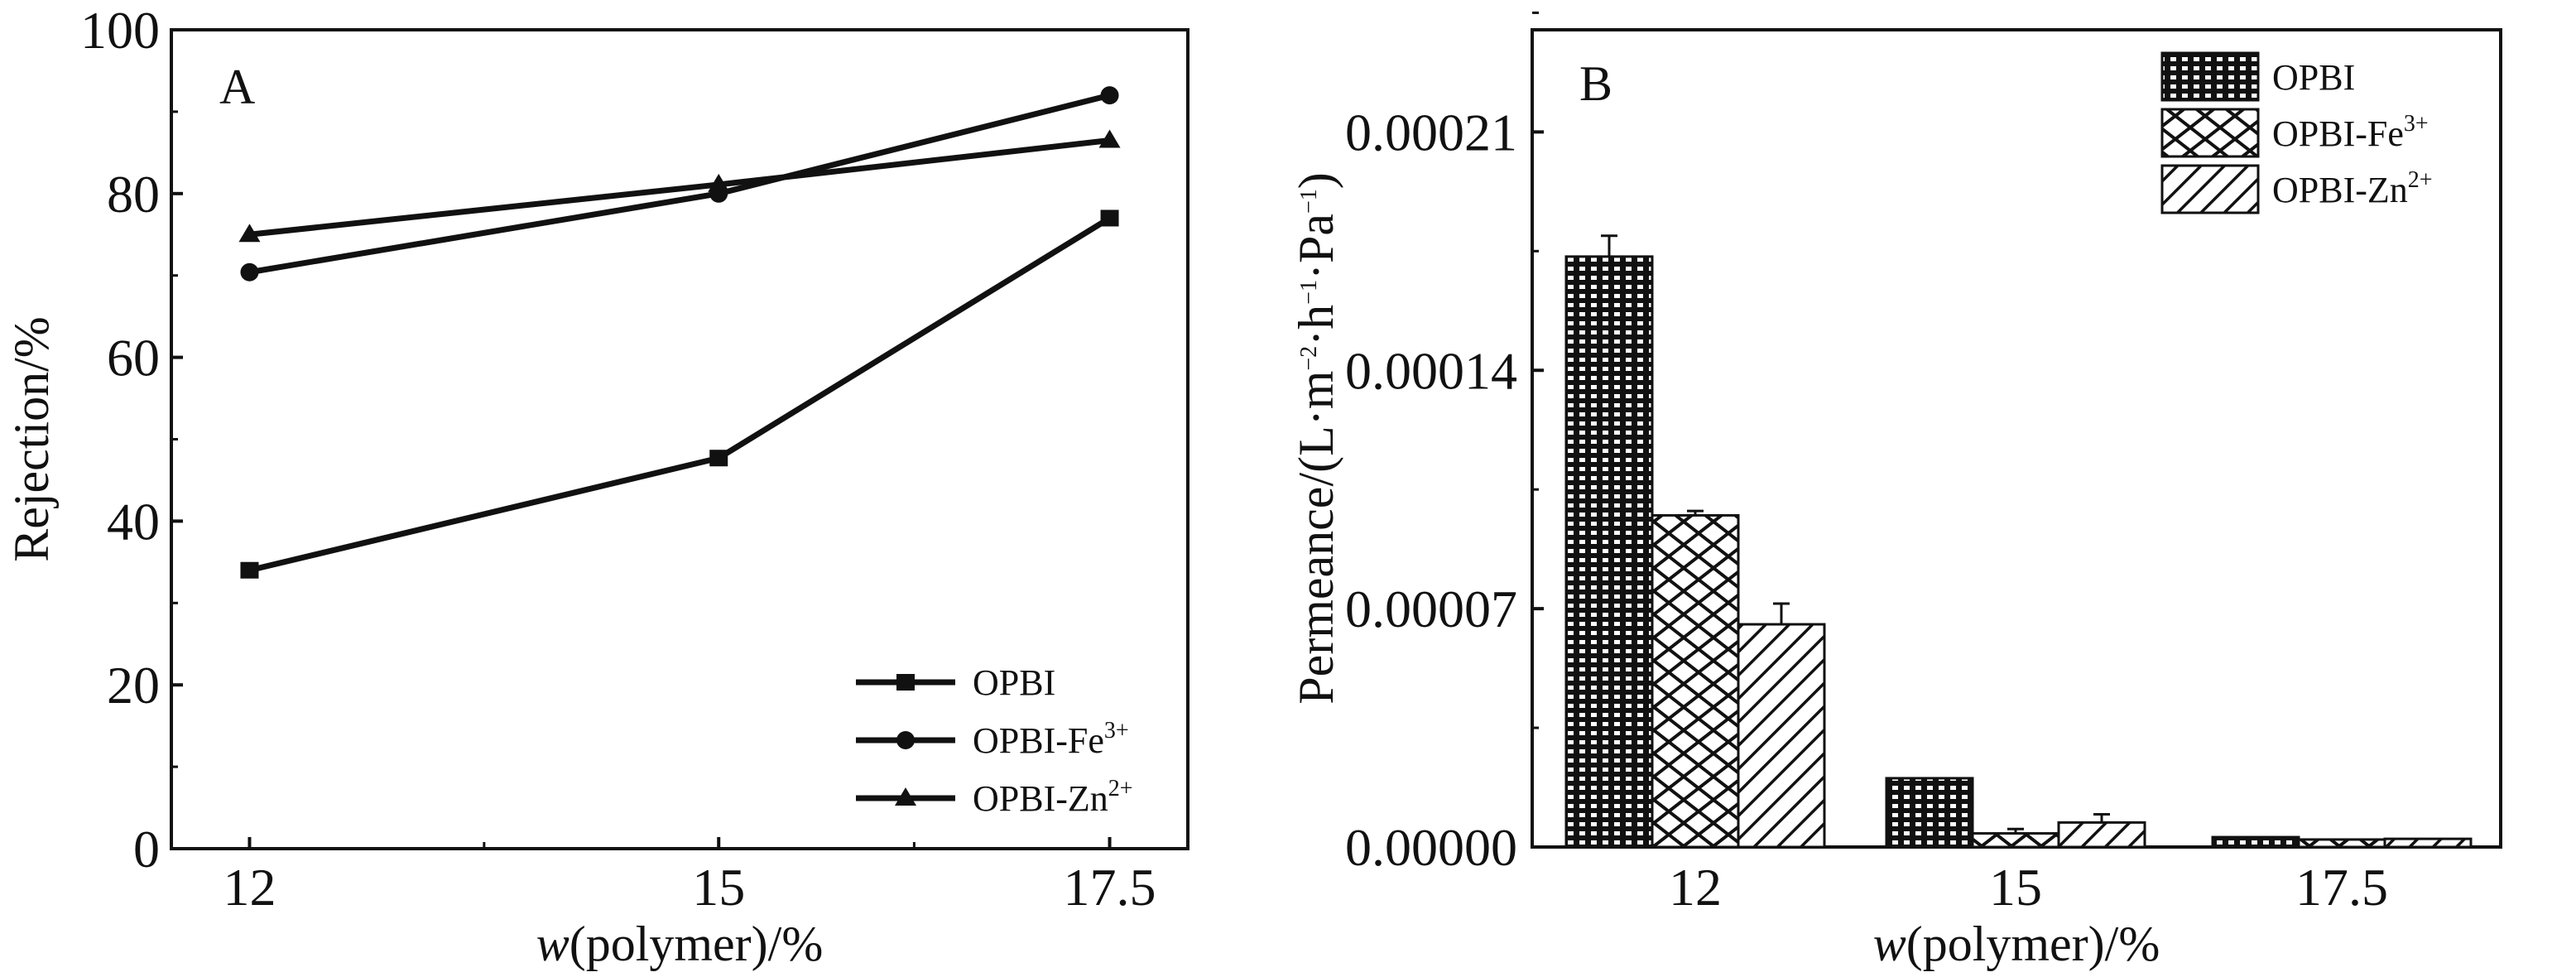  I want to click on y-tick-label: 20, so click(133, 685).